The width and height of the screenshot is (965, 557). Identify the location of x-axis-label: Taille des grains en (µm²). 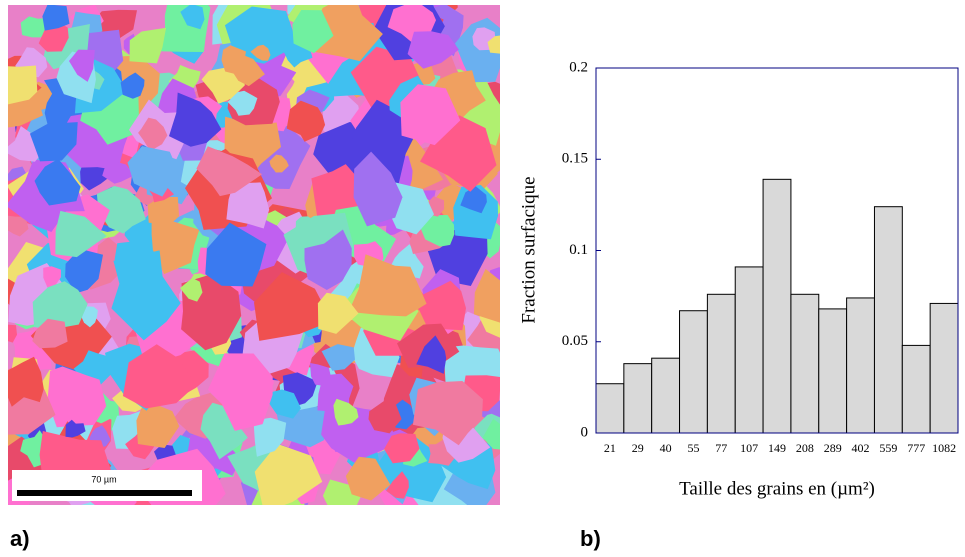
(777, 488).